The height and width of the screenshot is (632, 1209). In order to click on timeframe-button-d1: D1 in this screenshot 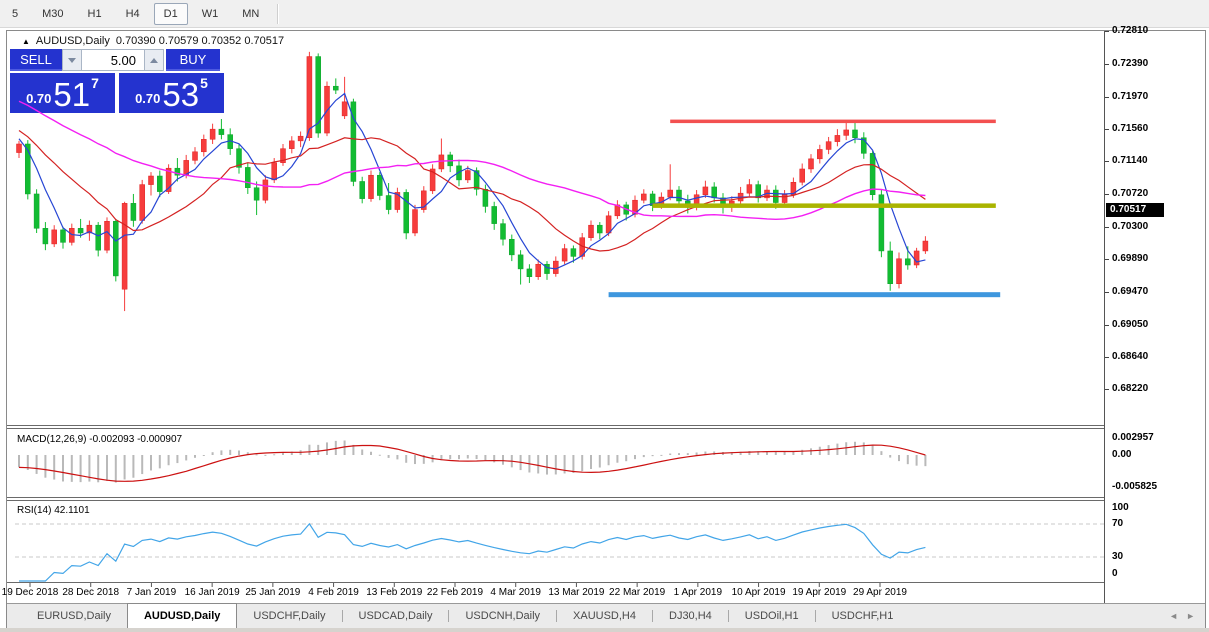, I will do `click(170, 13)`.